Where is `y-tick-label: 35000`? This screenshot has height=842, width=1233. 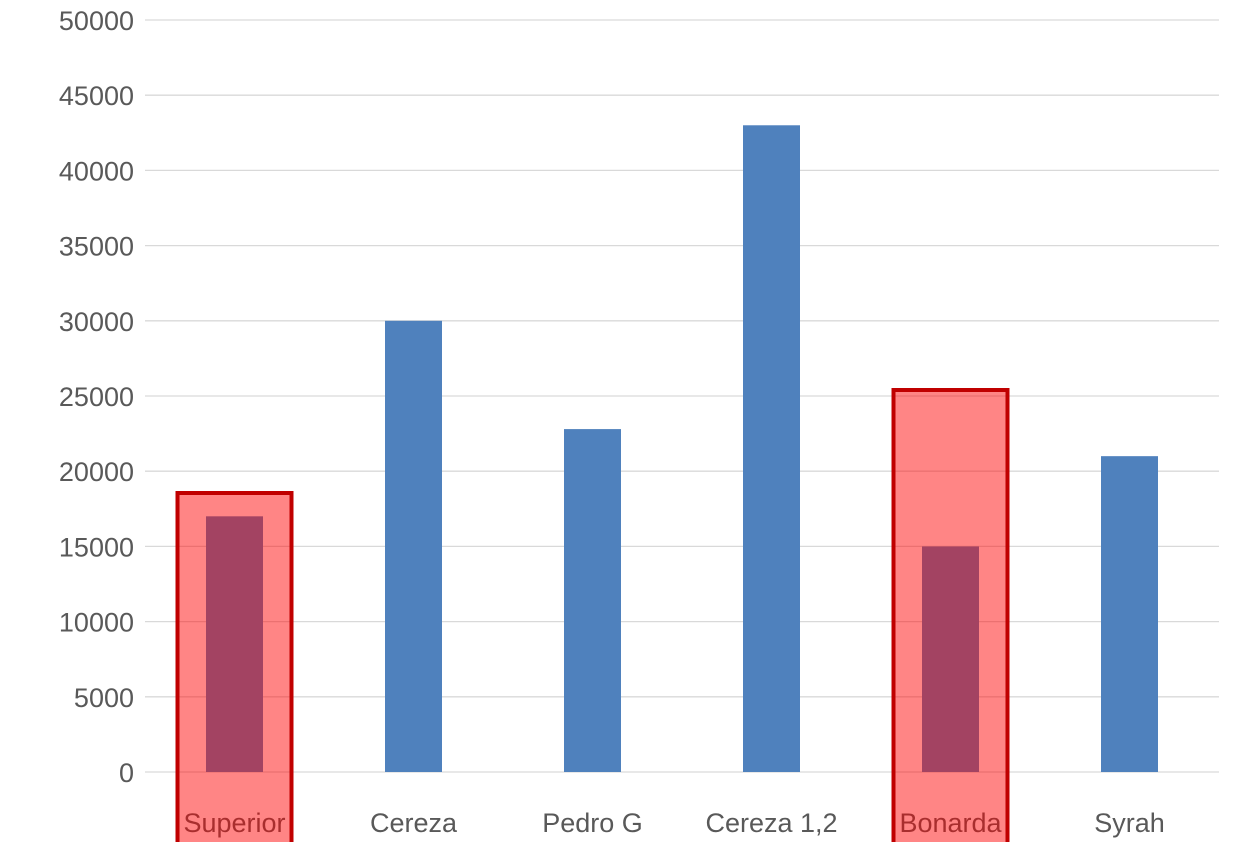
y-tick-label: 35000 is located at coordinates (96, 247).